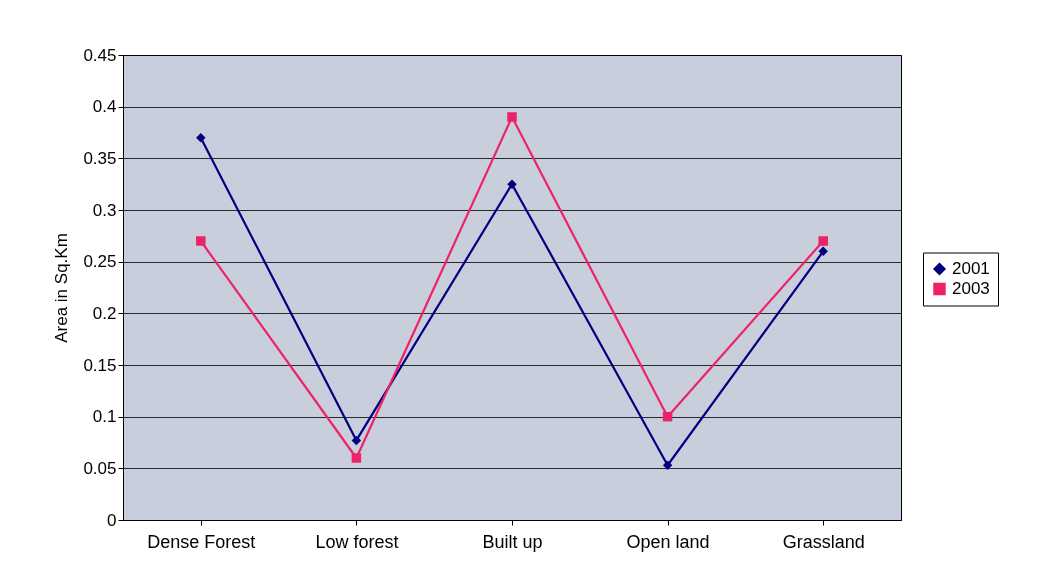 This screenshot has height=579, width=1045. What do you see at coordinates (201, 541) in the screenshot?
I see `x-tick-label: Dense Forest` at bounding box center [201, 541].